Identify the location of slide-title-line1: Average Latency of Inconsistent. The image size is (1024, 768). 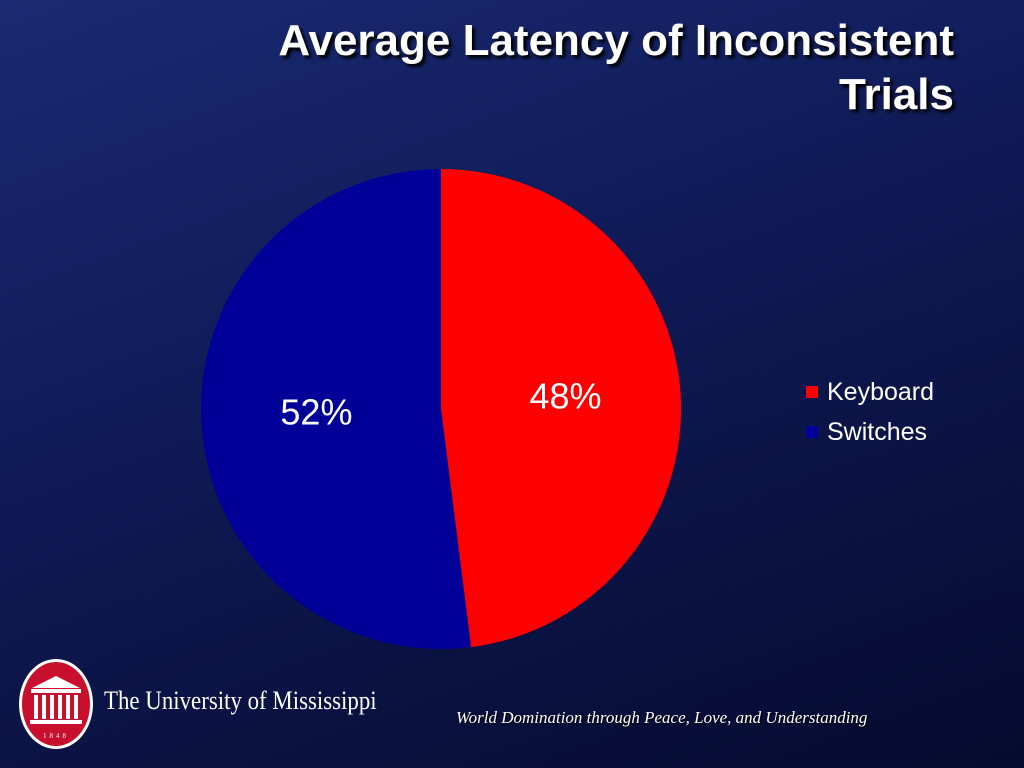
(616, 40).